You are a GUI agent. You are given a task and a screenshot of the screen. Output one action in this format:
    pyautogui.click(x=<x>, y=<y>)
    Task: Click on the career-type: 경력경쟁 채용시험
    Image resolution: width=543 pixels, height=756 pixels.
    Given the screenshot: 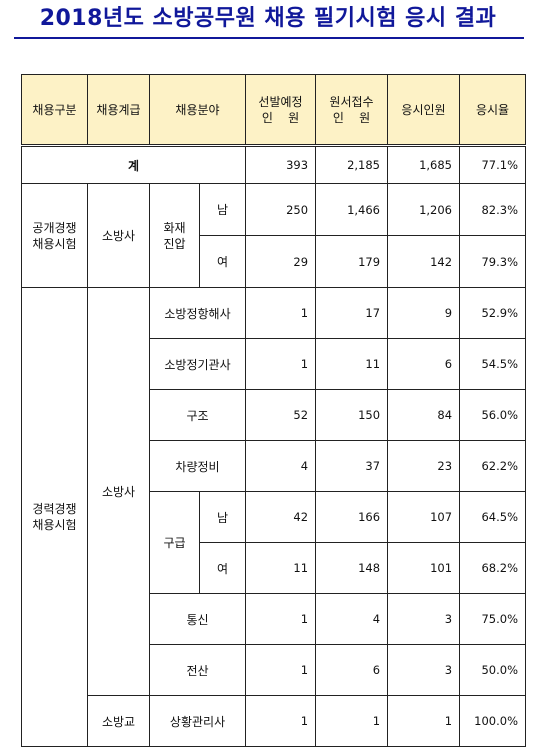 What is the action you would take?
    pyautogui.click(x=54, y=517)
    